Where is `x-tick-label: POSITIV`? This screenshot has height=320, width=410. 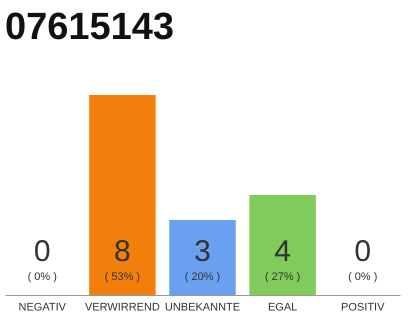
x-tick-label: POSITIV is located at coordinates (363, 308).